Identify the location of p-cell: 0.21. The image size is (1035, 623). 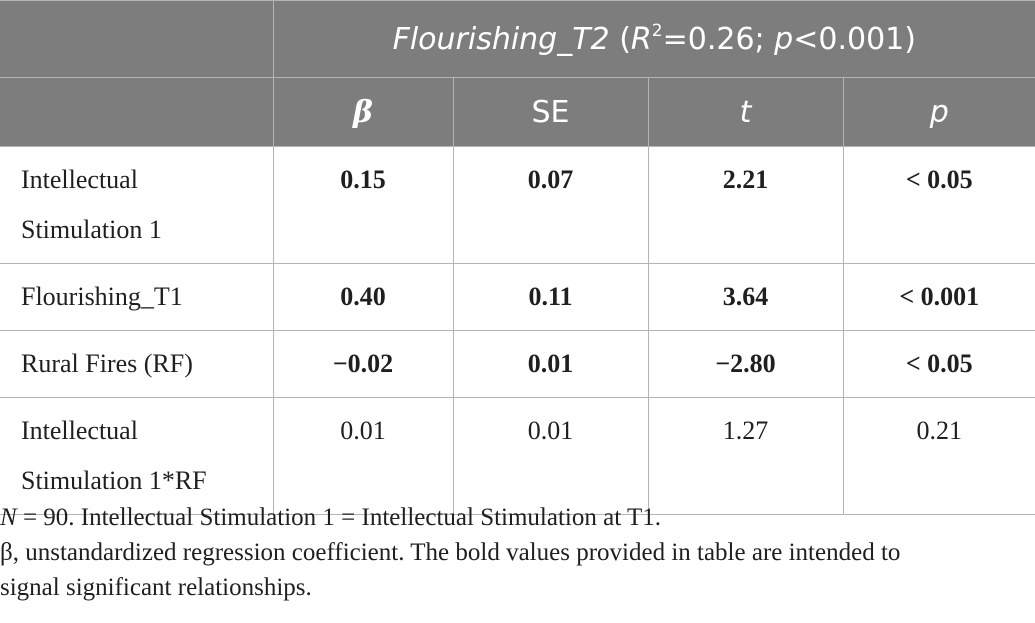
(938, 456).